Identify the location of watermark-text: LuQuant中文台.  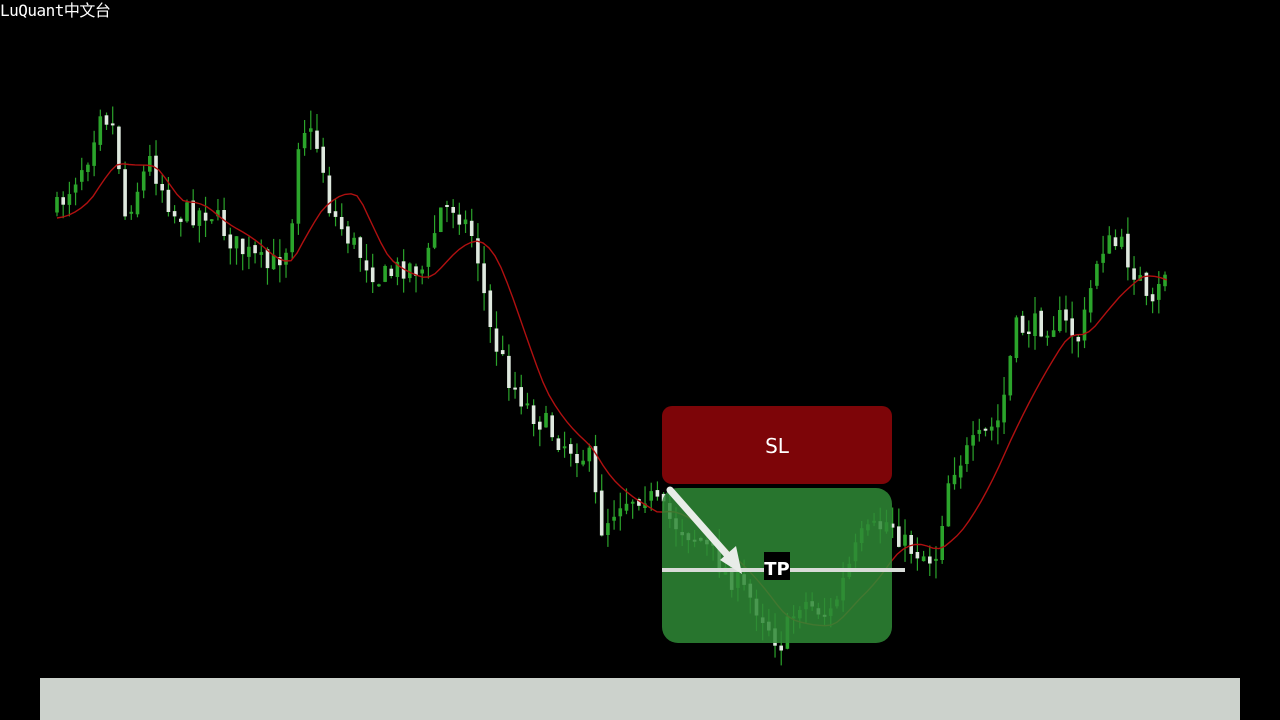
(55, 10).